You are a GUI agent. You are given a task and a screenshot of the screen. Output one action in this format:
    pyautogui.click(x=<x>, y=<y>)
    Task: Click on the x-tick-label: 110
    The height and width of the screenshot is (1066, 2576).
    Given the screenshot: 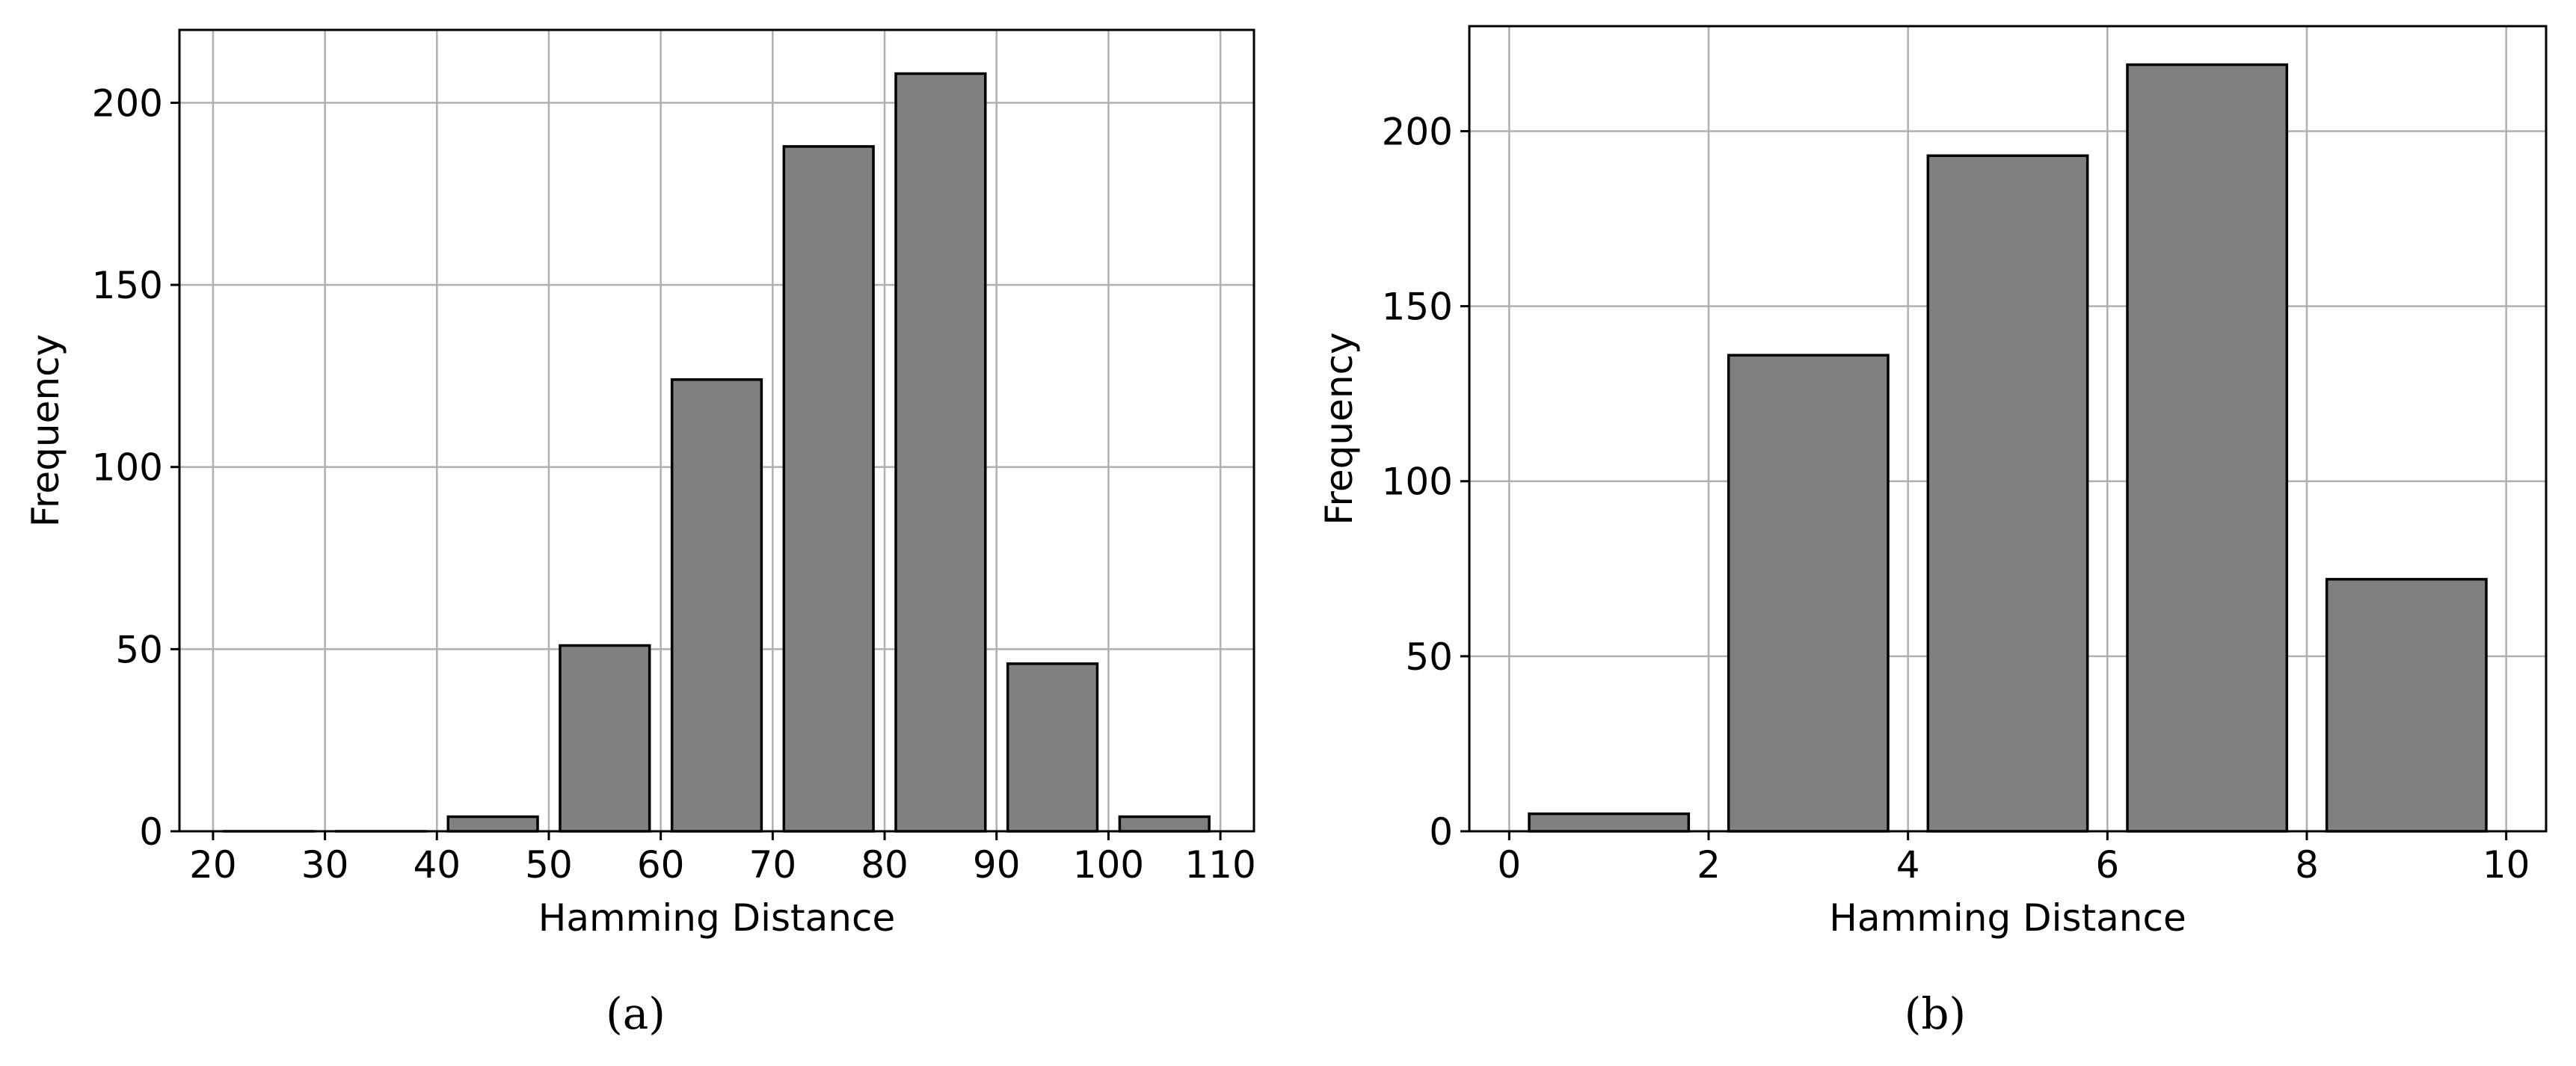 What is the action you would take?
    pyautogui.click(x=1219, y=865)
    